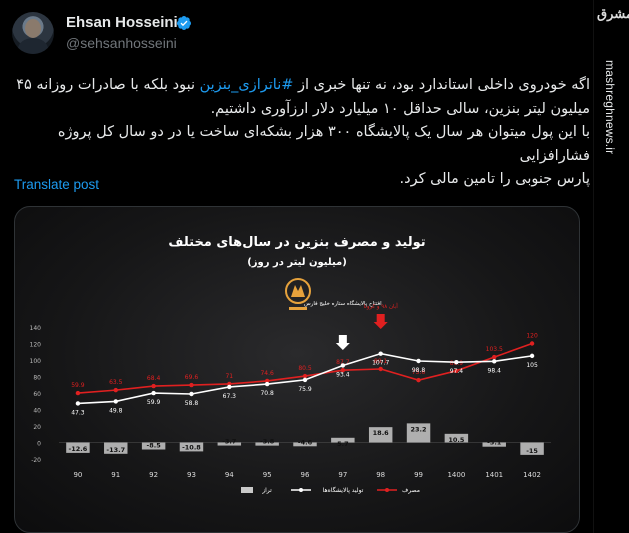  I want to click on site-logo: مشرق, so click(613, 14).